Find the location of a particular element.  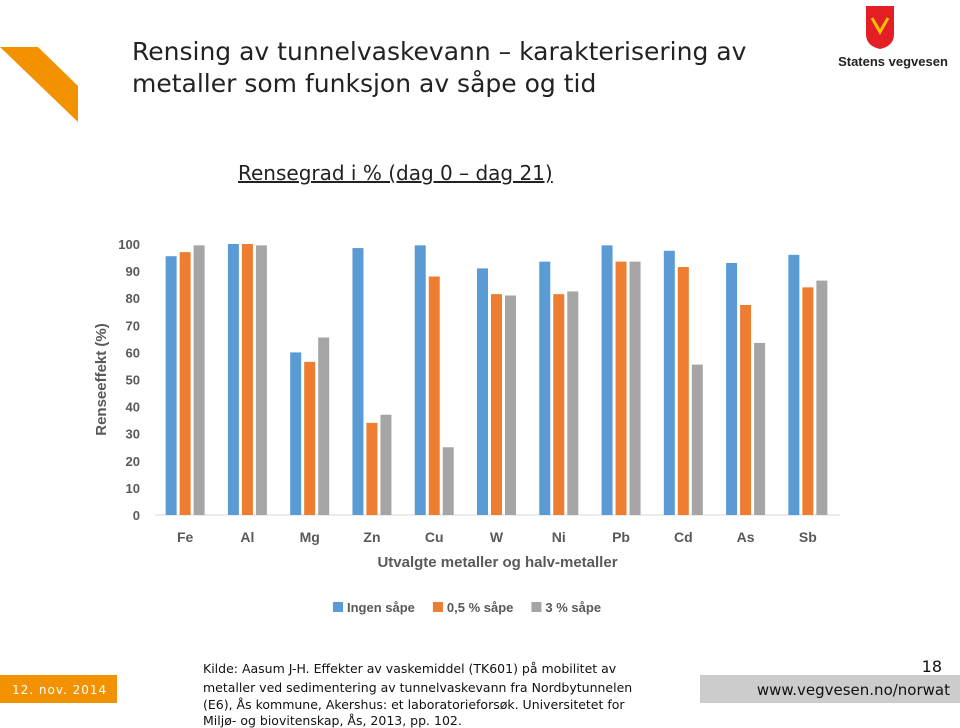

x-axis-label: Utvalgte metaller og halv-metaller is located at coordinates (497, 562).